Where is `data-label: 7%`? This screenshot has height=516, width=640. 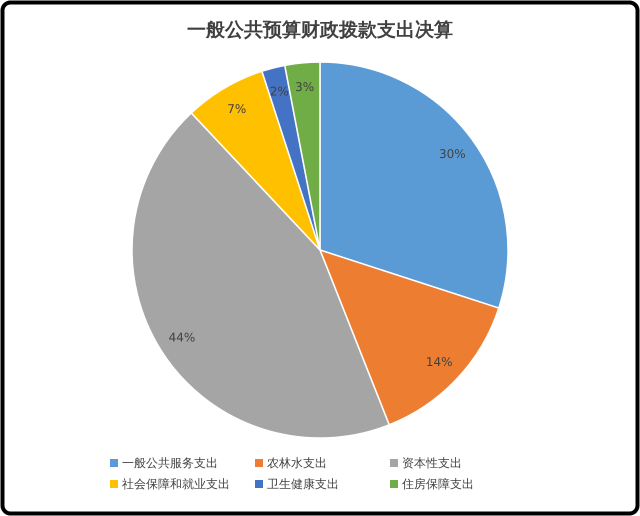 data-label: 7% is located at coordinates (236, 109).